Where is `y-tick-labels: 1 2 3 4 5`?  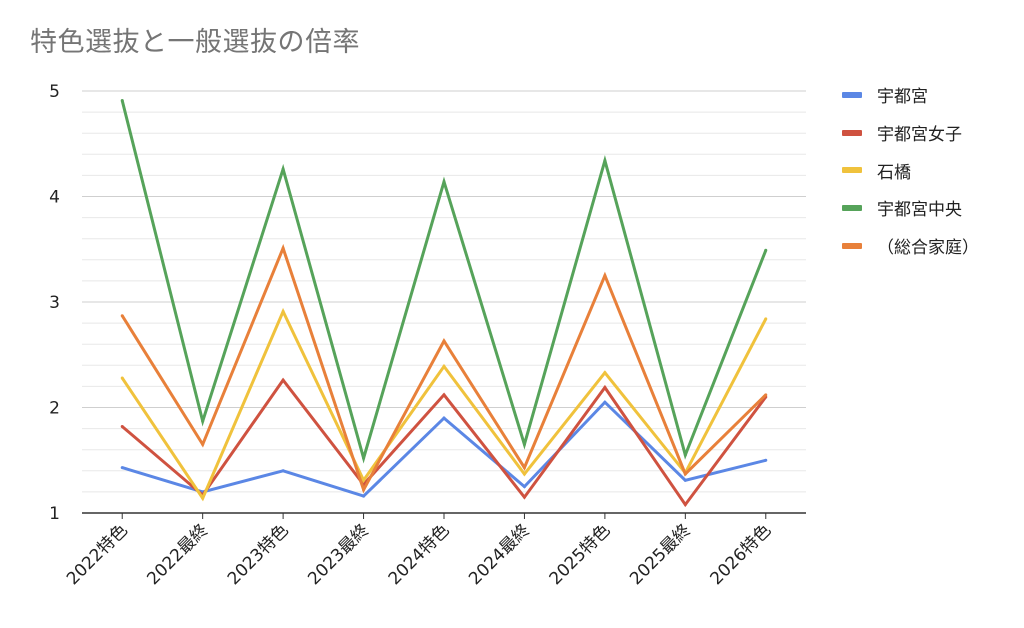
y-tick-labels: 1 2 3 4 5 is located at coordinates (54, 303).